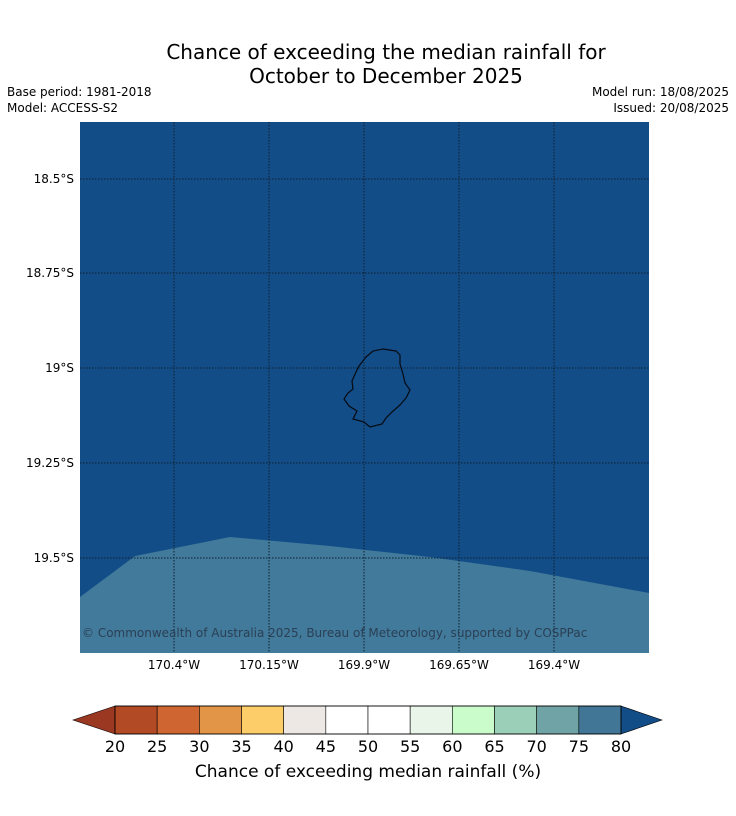 This screenshot has height=816, width=736. Describe the element at coordinates (554, 665) in the screenshot. I see `lon-label: 169.4°W` at that location.